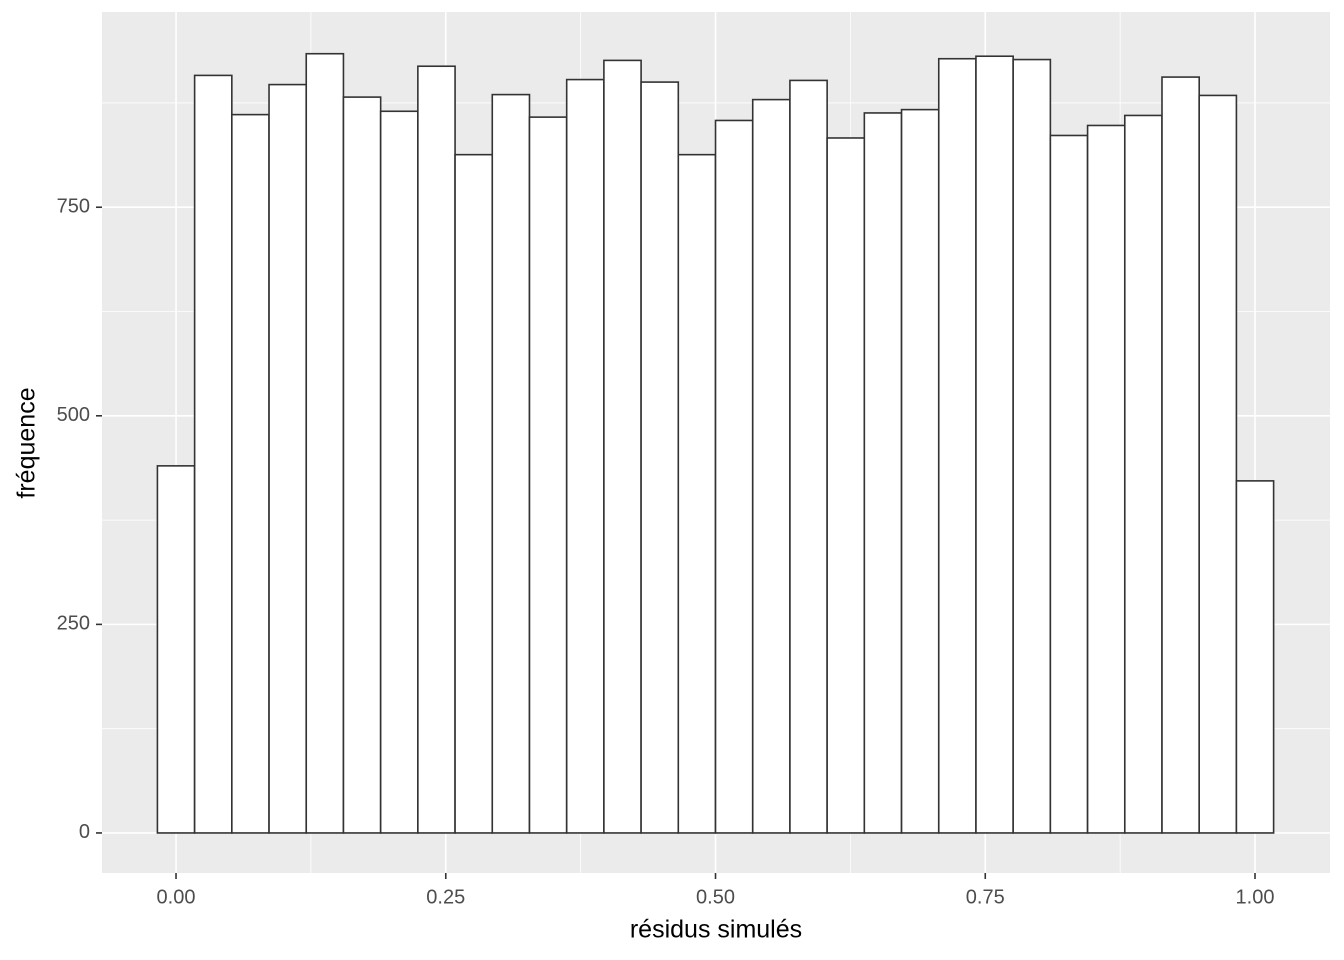  Describe the element at coordinates (27, 442) in the screenshot. I see `y-axis-title: fréquence` at that location.